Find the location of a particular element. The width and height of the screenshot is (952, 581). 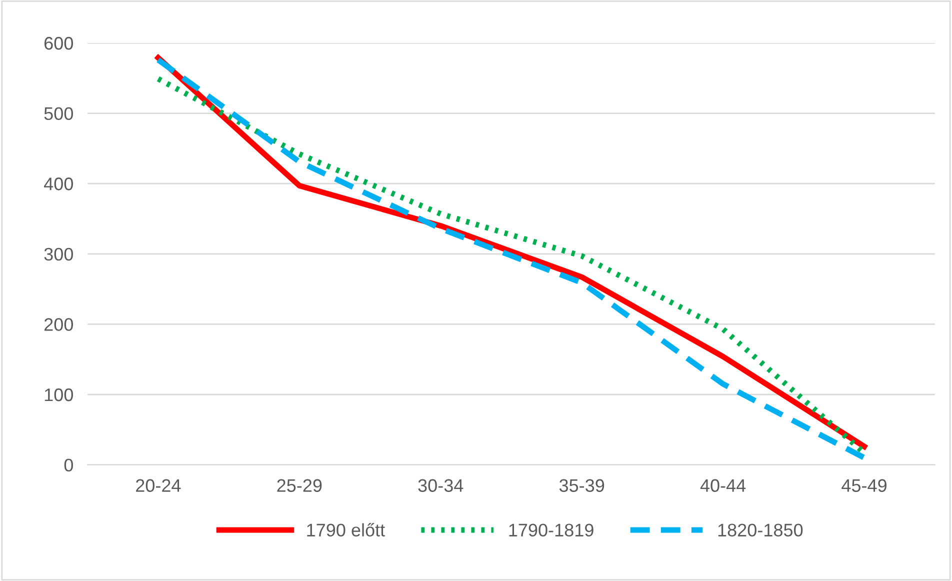

y-tick-label: 500 is located at coordinates (58, 113).